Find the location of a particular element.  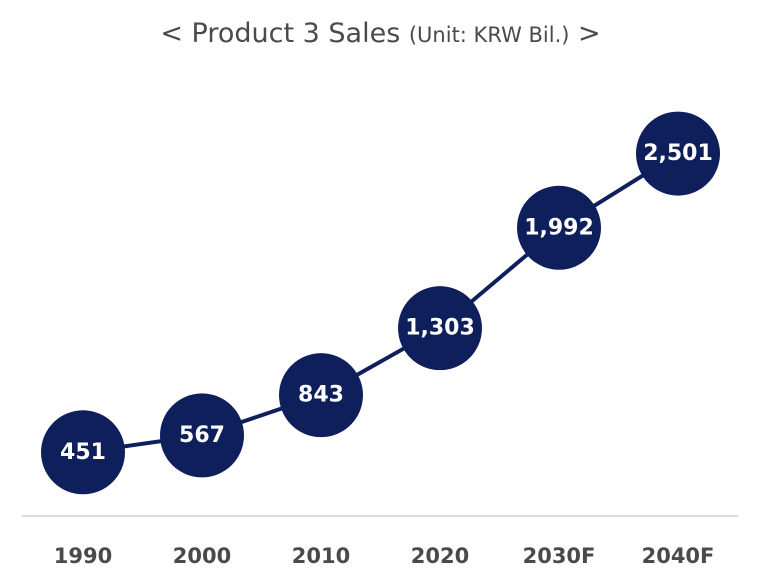

data-value-label: 1,303 is located at coordinates (440, 328).